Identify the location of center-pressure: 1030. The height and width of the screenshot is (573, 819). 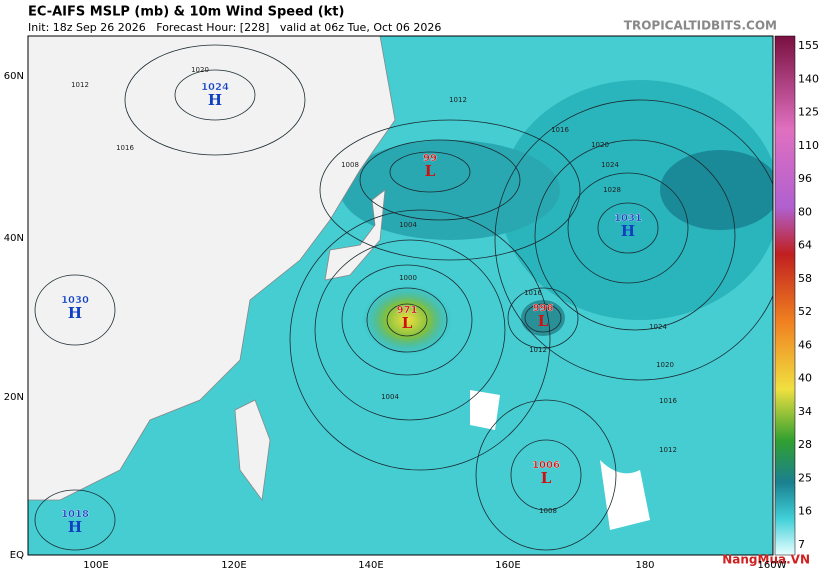
(75, 300).